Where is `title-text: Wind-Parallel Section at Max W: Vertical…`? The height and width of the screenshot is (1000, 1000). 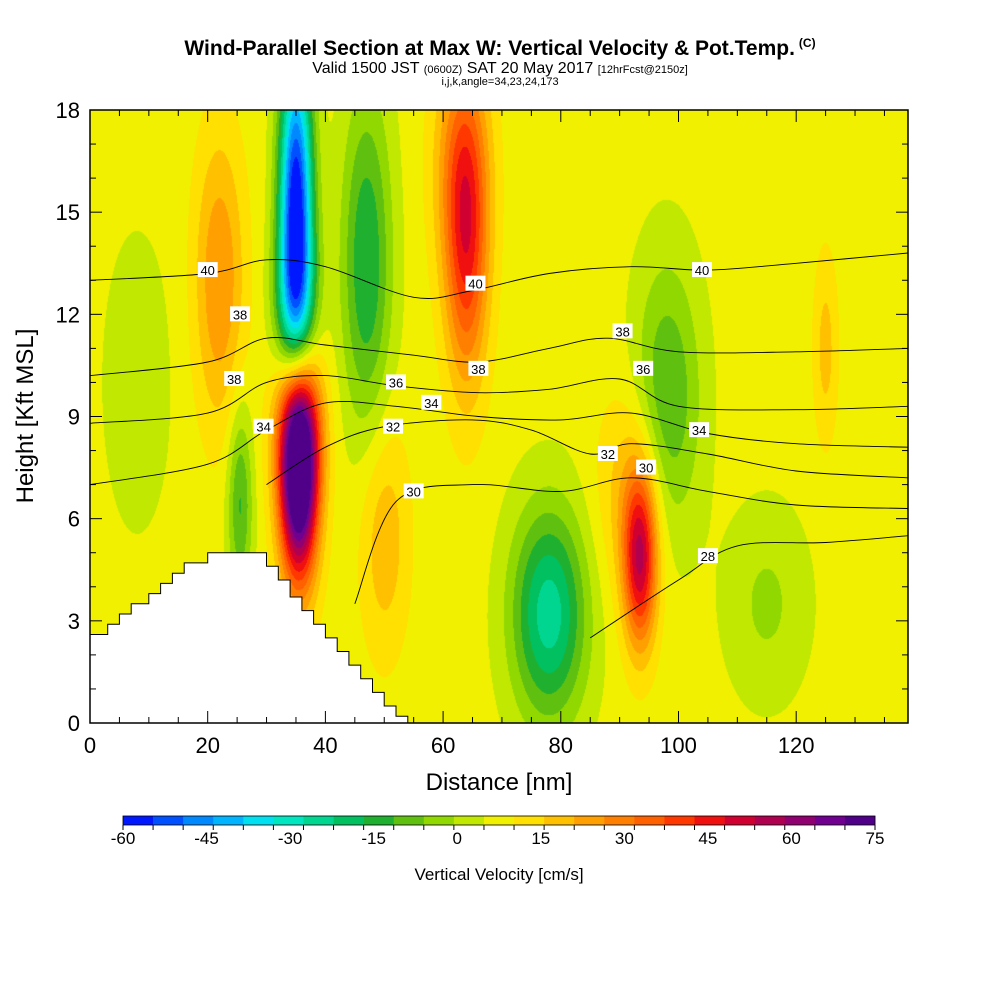
title-text: Wind-Parallel Section at Max W: Vertical… is located at coordinates (489, 48).